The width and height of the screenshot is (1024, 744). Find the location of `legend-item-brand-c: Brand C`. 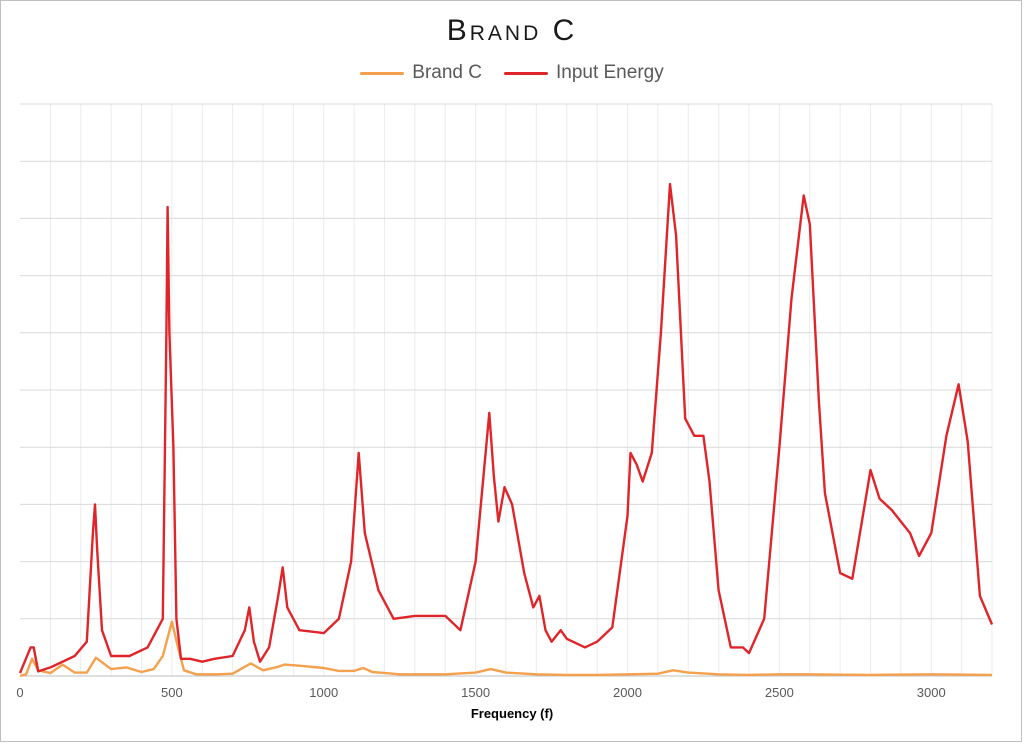

legend-item-brand-c: Brand C is located at coordinates (421, 73).